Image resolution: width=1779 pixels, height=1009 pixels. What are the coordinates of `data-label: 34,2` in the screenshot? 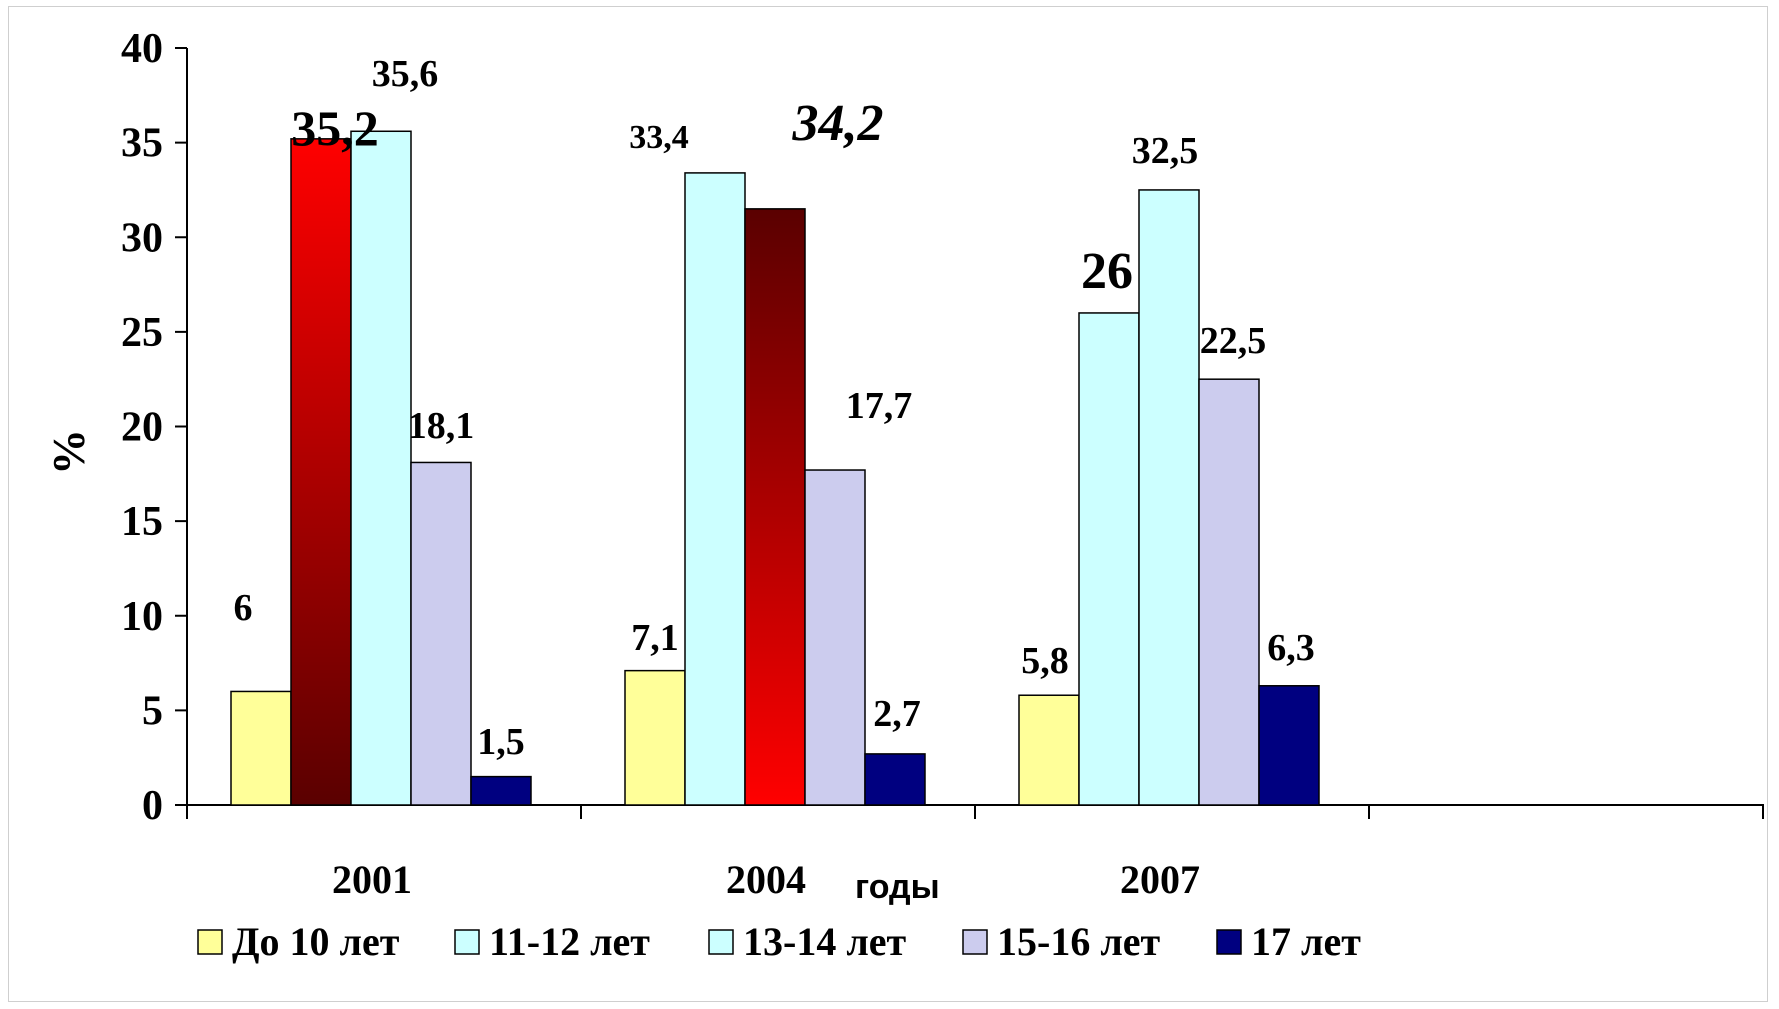 It's located at (838, 123).